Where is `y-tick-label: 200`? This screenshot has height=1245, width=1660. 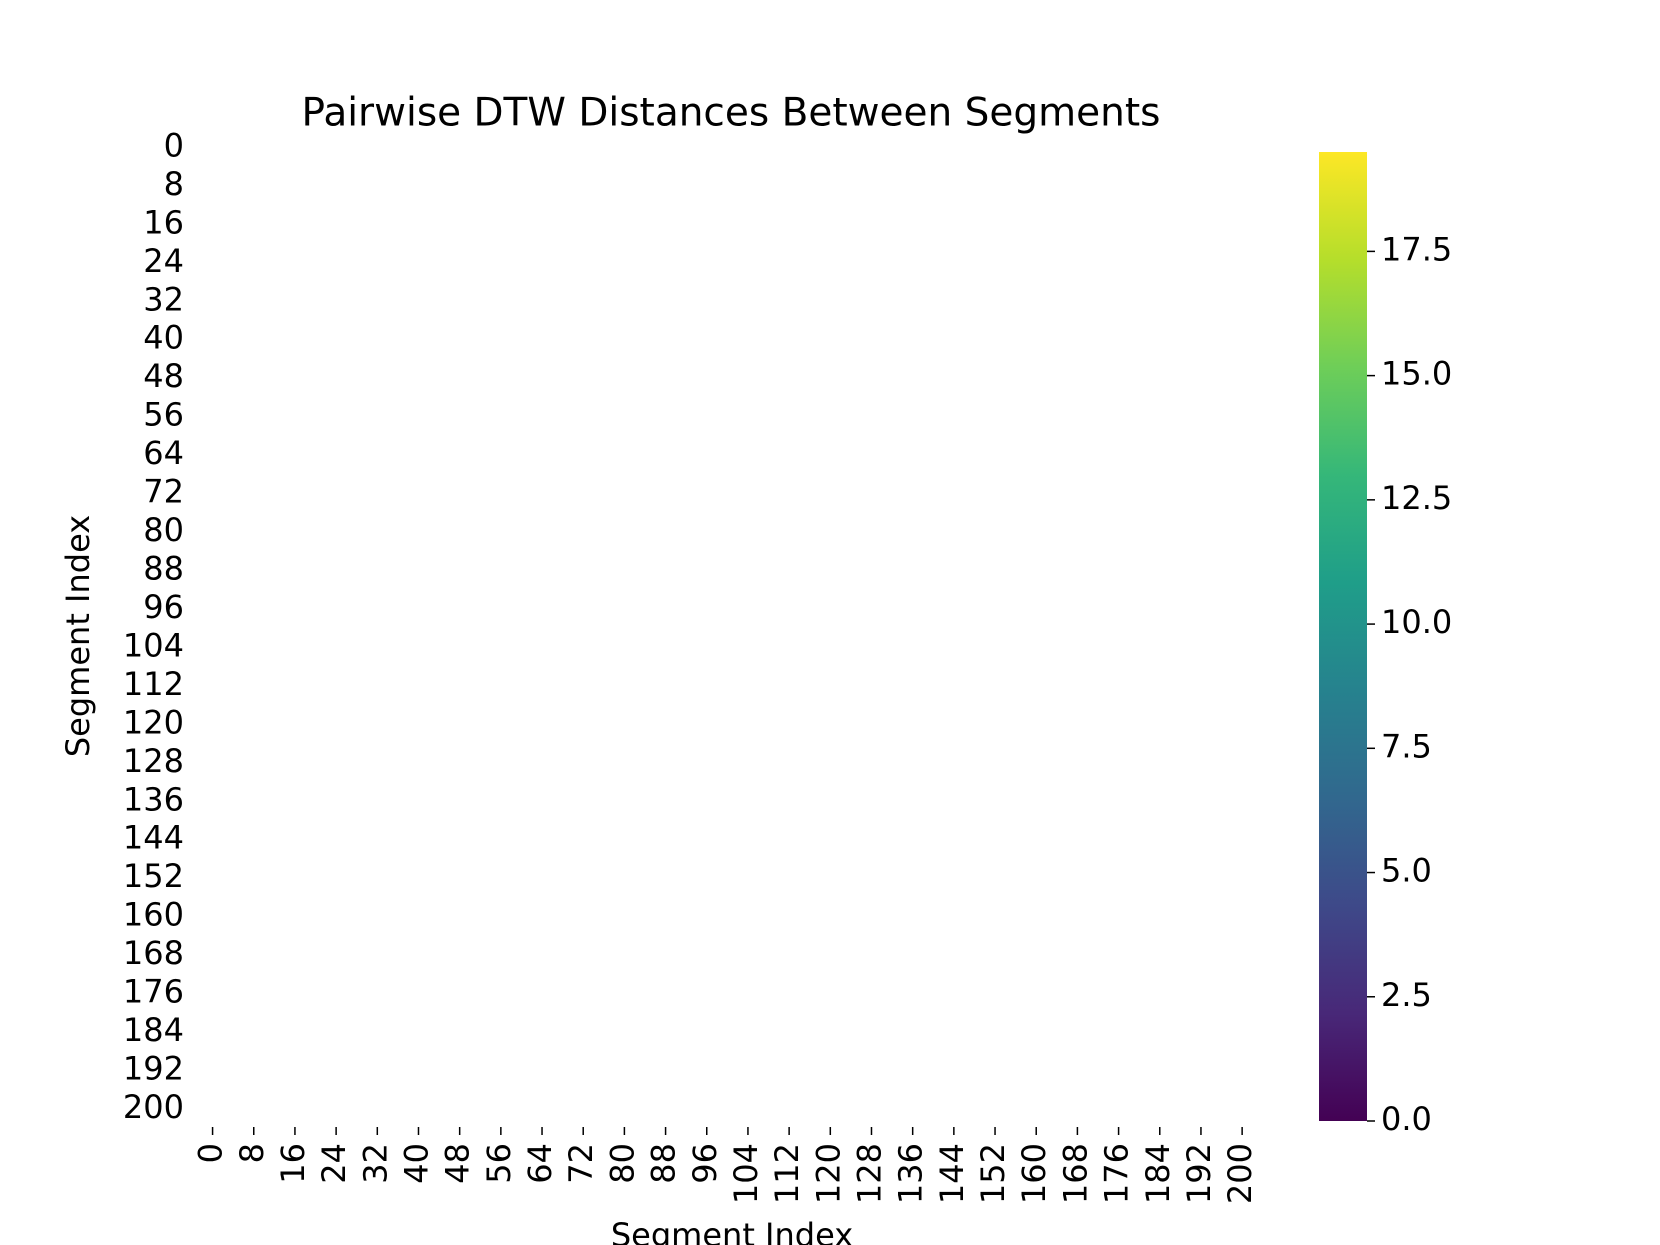
y-tick-label: 200 is located at coordinates (153, 1107).